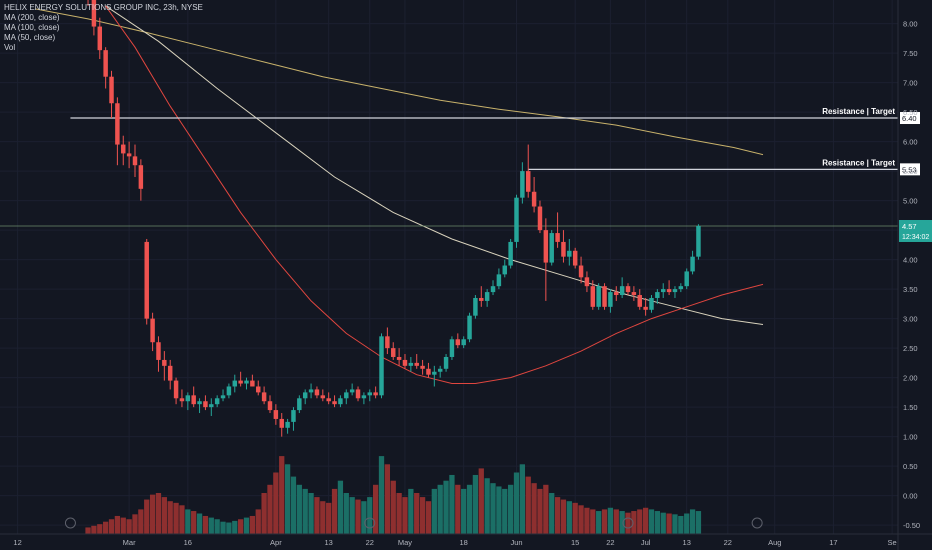  Describe the element at coordinates (910, 319) in the screenshot. I see `price-tick-label: 3.00` at that location.